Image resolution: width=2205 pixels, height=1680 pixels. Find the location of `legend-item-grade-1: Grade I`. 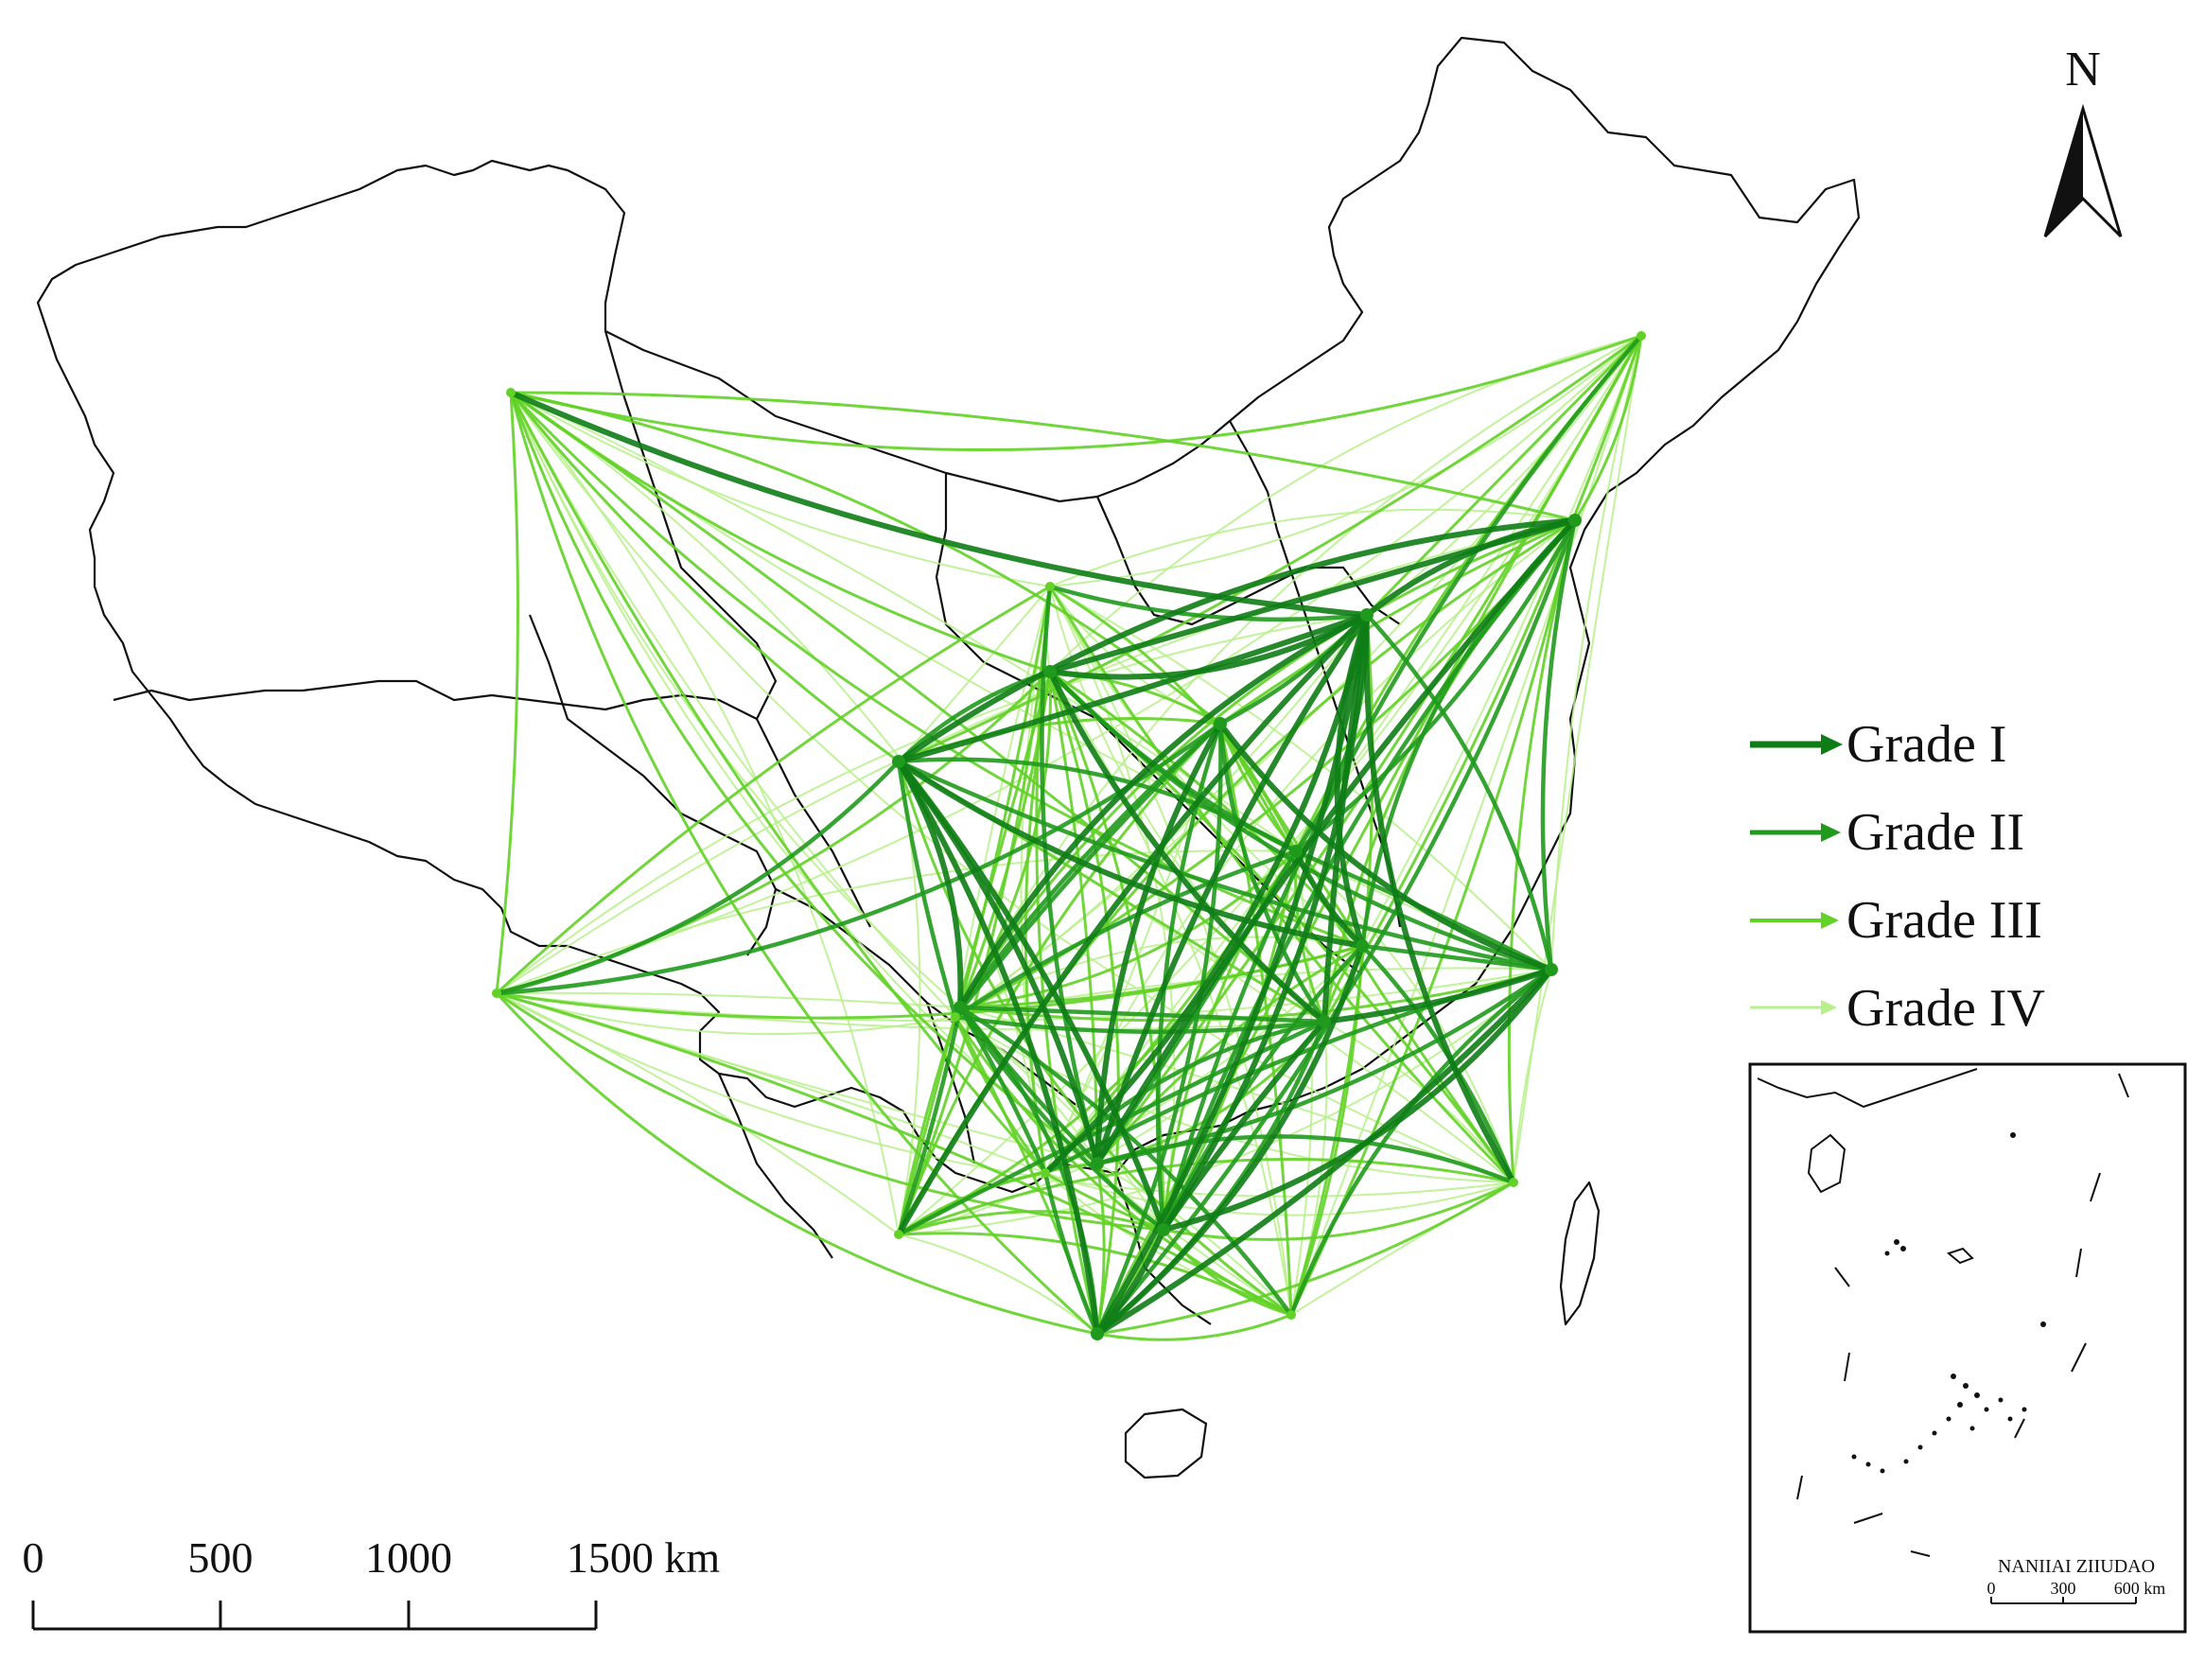

legend-item-grade-1: Grade I is located at coordinates (1878, 744).